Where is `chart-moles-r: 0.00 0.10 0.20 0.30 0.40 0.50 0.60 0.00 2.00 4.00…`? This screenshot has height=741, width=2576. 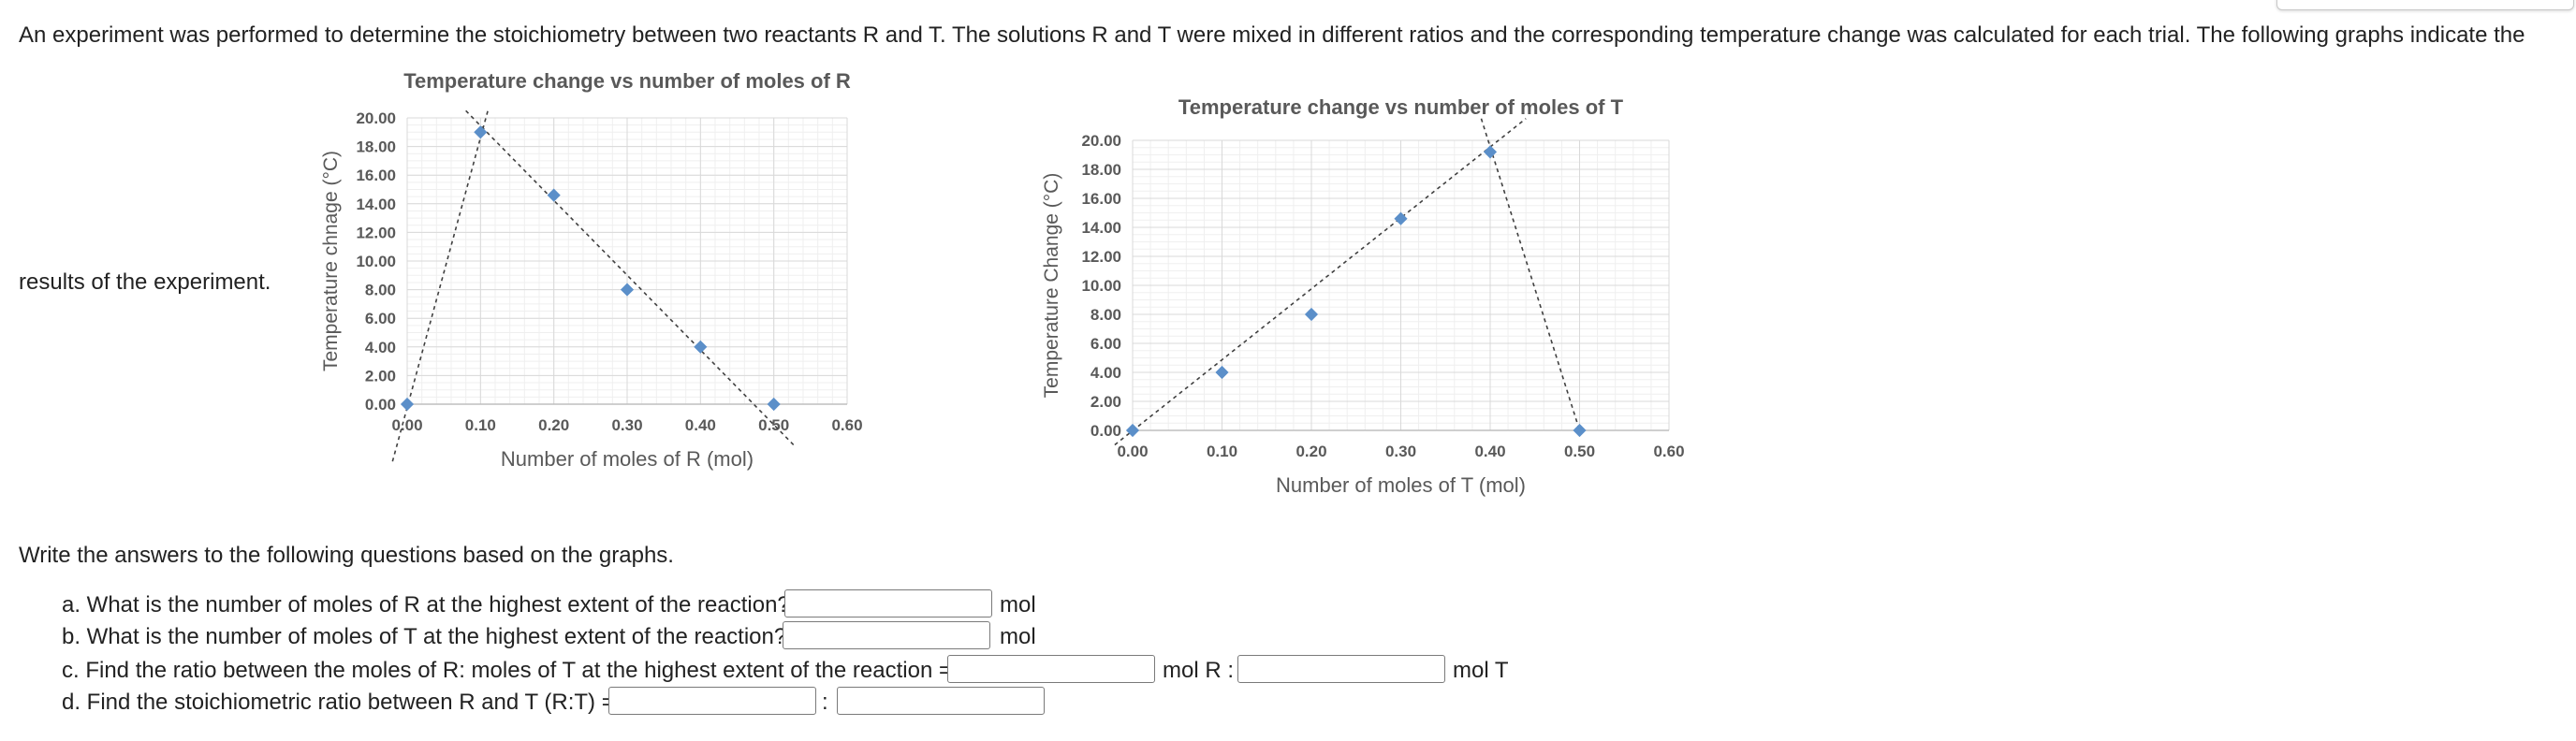
chart-moles-r: 0.00 0.10 0.20 0.30 0.40 0.50 0.60 0.00 2.00 4.00… is located at coordinates (591, 270).